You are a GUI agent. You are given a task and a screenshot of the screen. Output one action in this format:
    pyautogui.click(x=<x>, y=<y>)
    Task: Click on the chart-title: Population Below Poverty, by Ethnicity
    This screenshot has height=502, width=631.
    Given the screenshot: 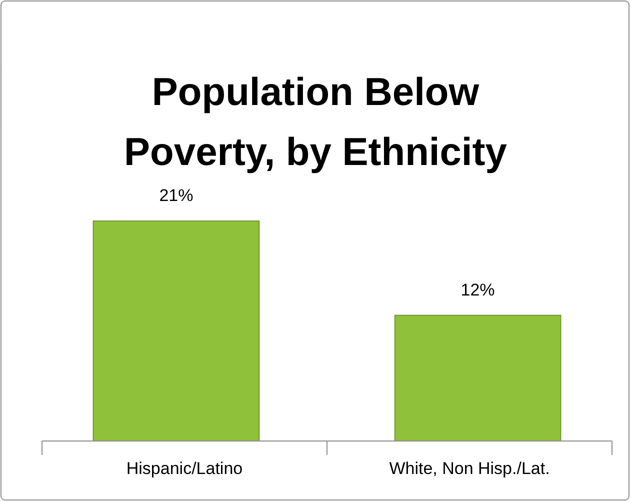 What is the action you would take?
    pyautogui.click(x=316, y=122)
    